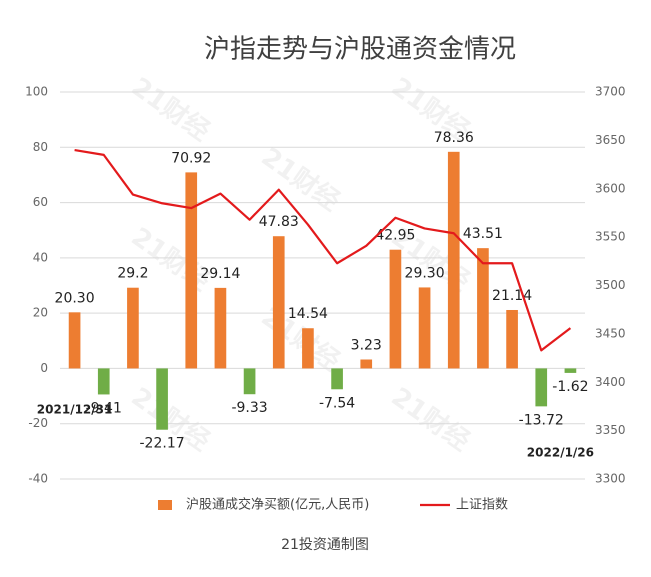 This screenshot has height=577, width=651. Describe the element at coordinates (191, 158) in the screenshot. I see `data-label: 70.92` at that location.